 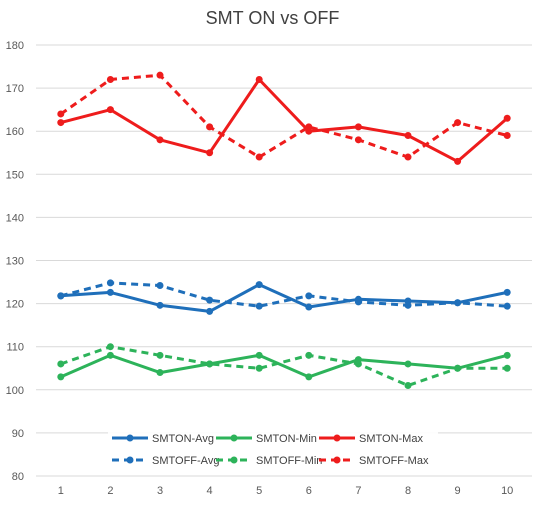 I want to click on legend-item: SMTOFF-Max, so click(x=374, y=461).